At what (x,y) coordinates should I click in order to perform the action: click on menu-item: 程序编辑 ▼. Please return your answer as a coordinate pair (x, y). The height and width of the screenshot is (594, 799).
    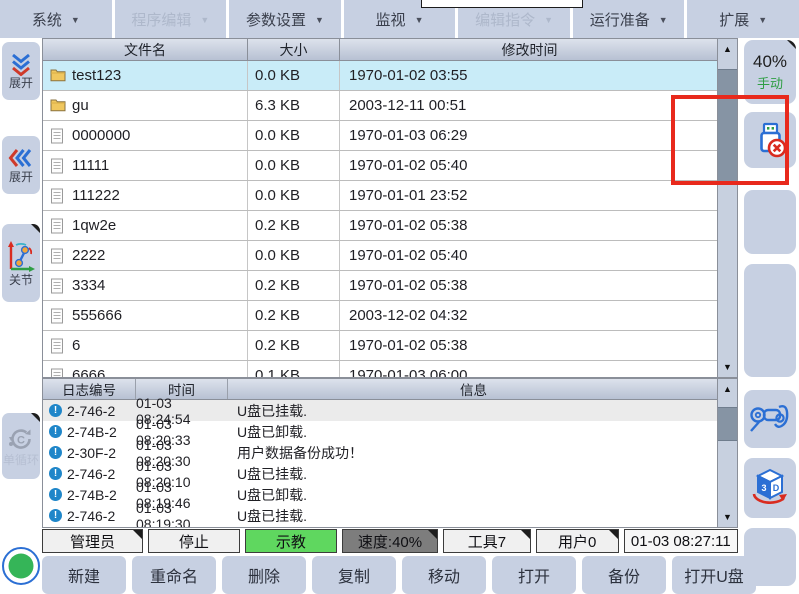
    Looking at the image, I should click on (170, 19).